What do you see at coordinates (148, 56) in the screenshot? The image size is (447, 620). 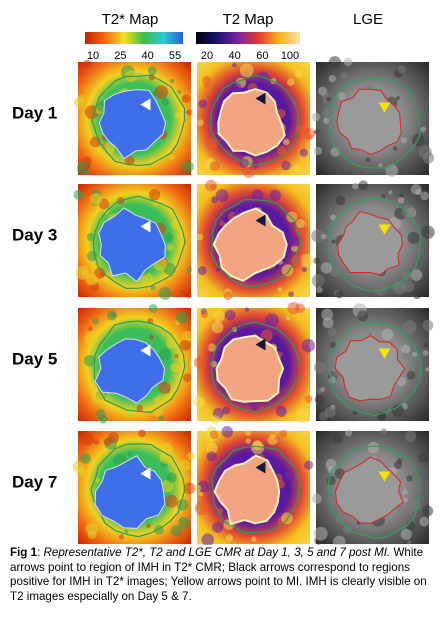 I see `colorbar-tick-label: 40` at bounding box center [148, 56].